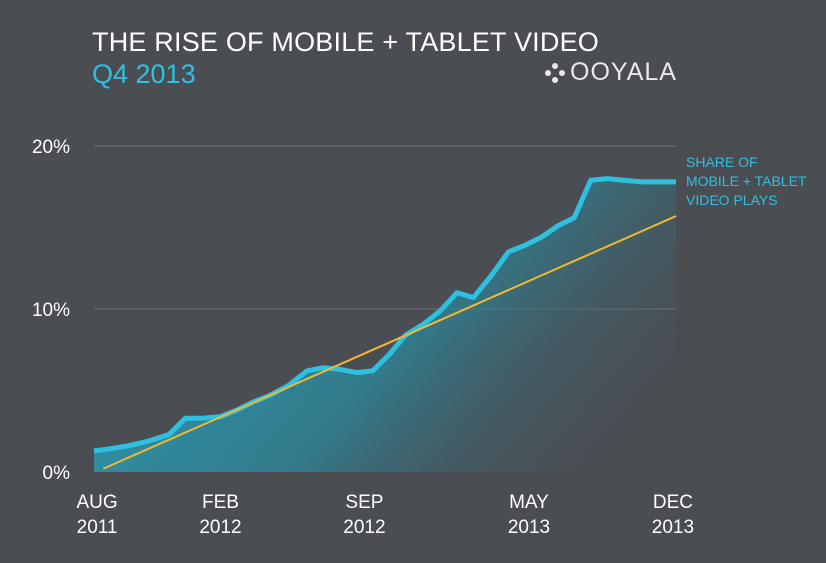 The height and width of the screenshot is (563, 826). I want to click on y-tick-label: 20%, so click(51, 147).